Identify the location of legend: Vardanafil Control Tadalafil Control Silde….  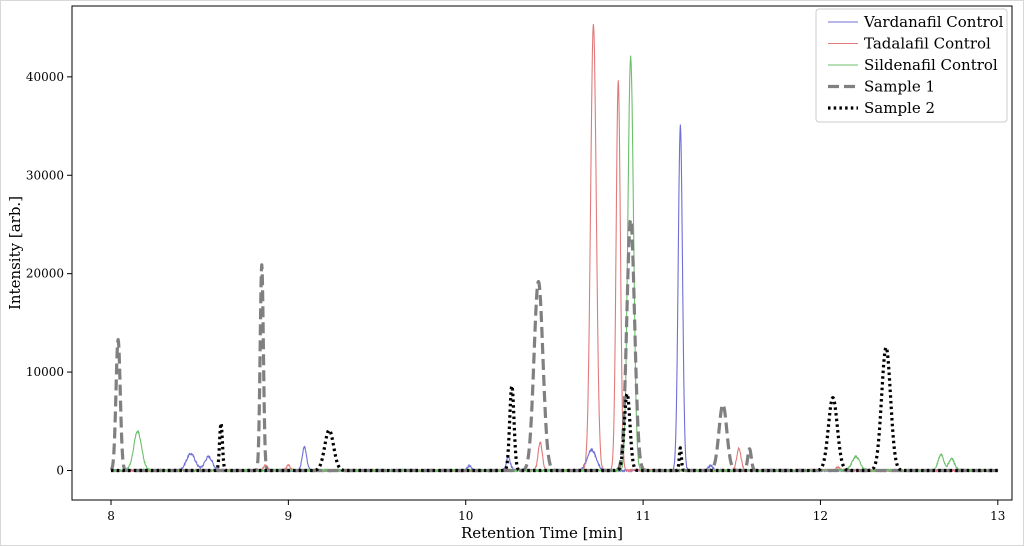
(911, 65).